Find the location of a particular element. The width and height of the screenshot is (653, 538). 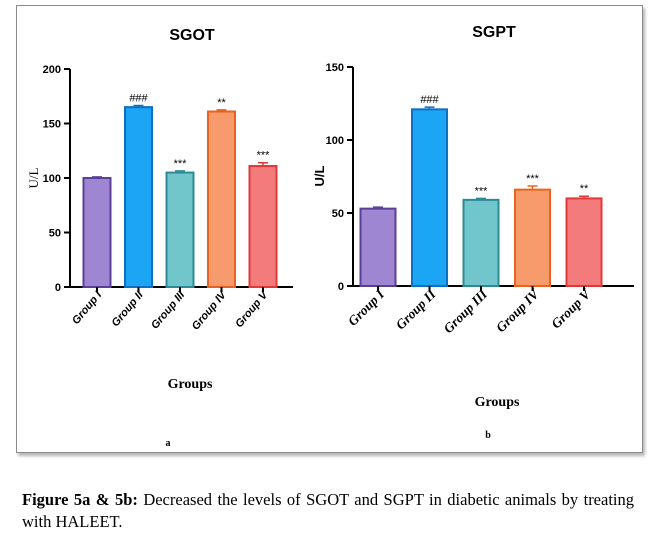

caption-lead: Figure 5a & 5b: is located at coordinates (80, 499).